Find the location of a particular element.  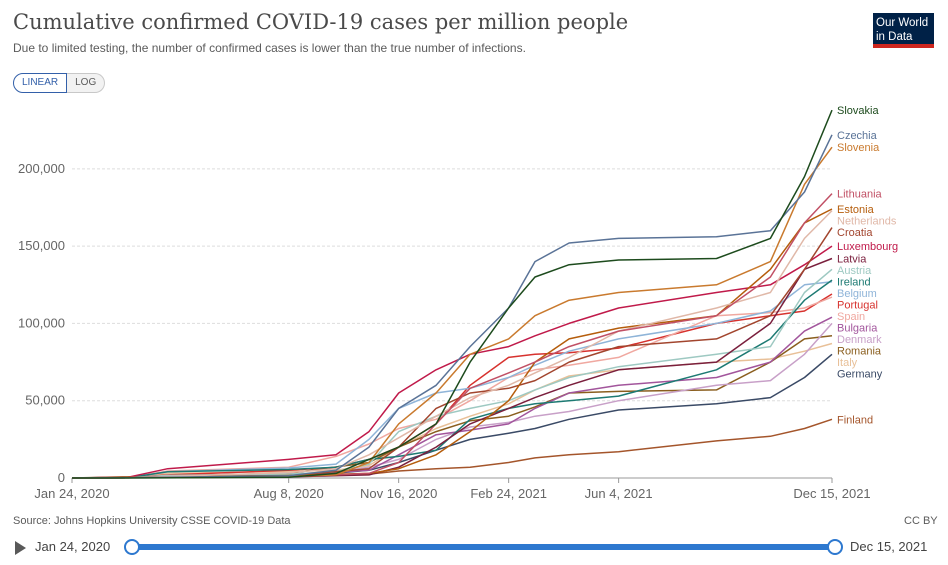

owid-logo: Our World in Data is located at coordinates (903, 30).